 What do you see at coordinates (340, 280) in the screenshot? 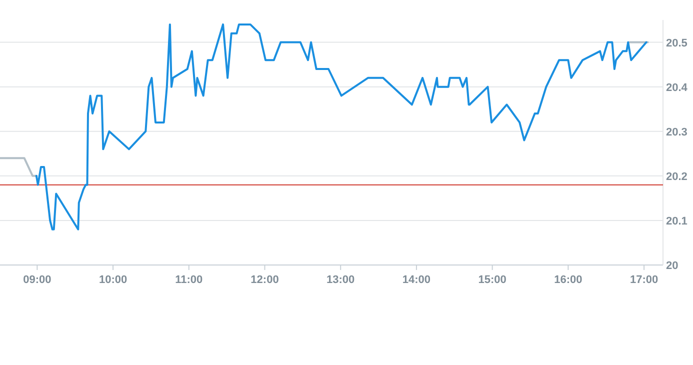
I see `x-tick-label: 13:00` at bounding box center [340, 280].